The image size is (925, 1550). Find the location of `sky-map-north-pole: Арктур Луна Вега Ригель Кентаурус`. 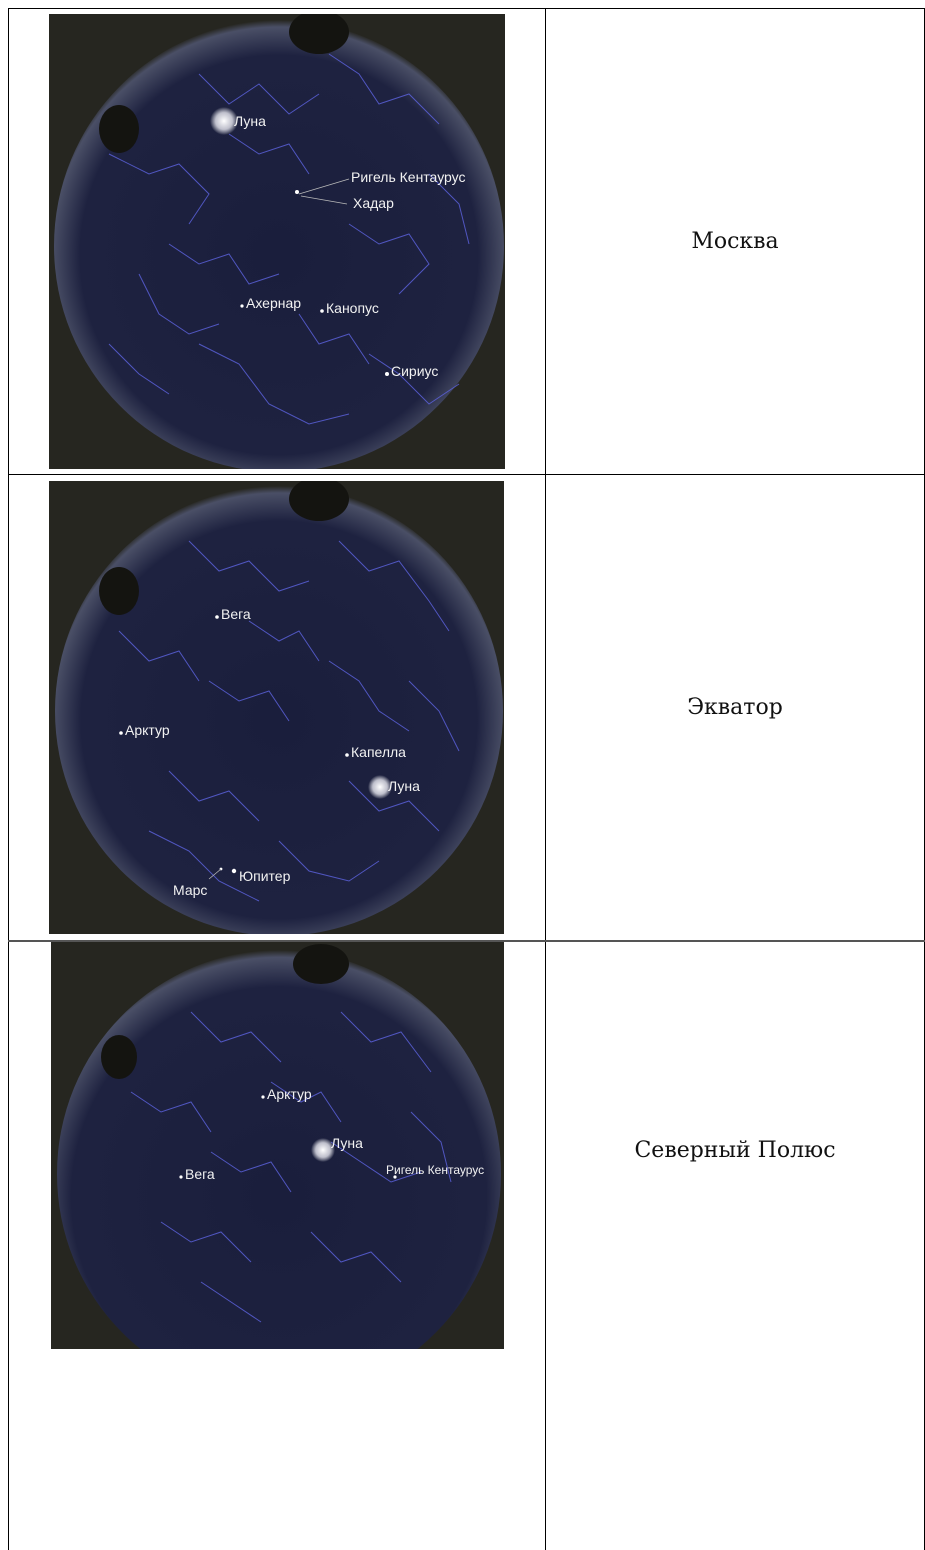

sky-map-north-pole: Арктур Луна Вега Ригель Кентаурус is located at coordinates (277, 1145).